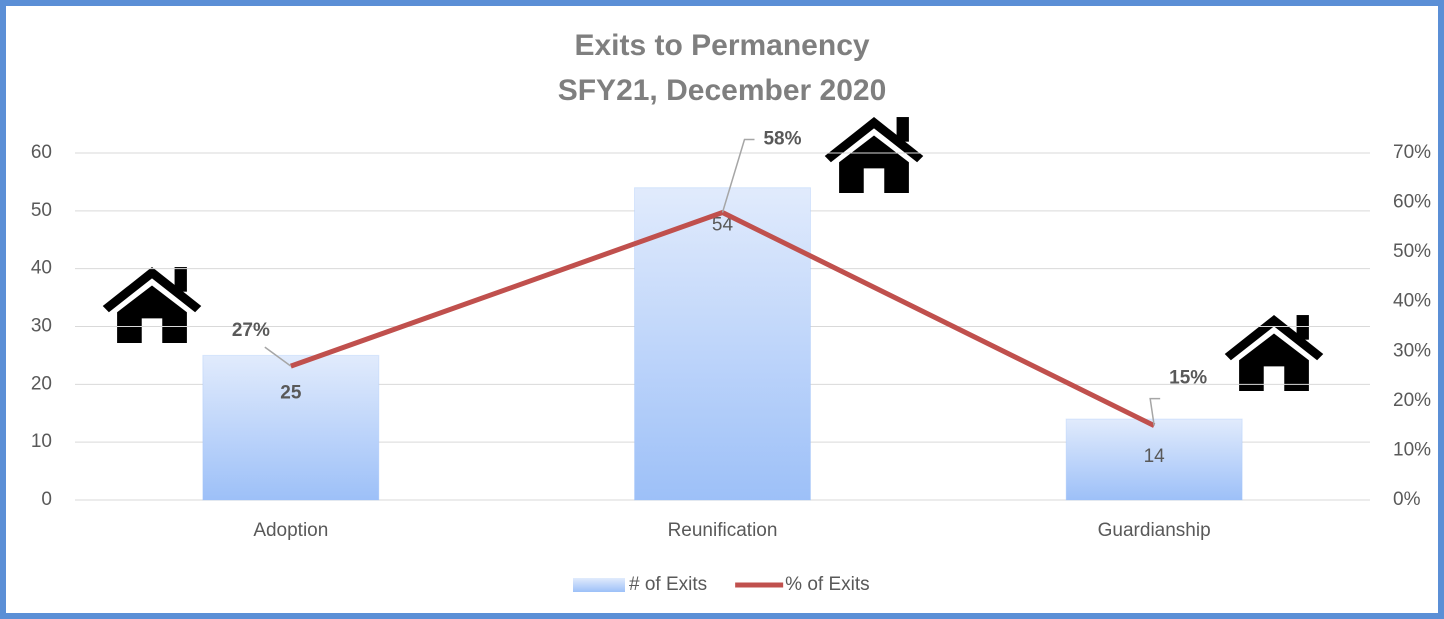 The width and height of the screenshot is (1444, 619). I want to click on line-value-label: 27%, so click(251, 330).